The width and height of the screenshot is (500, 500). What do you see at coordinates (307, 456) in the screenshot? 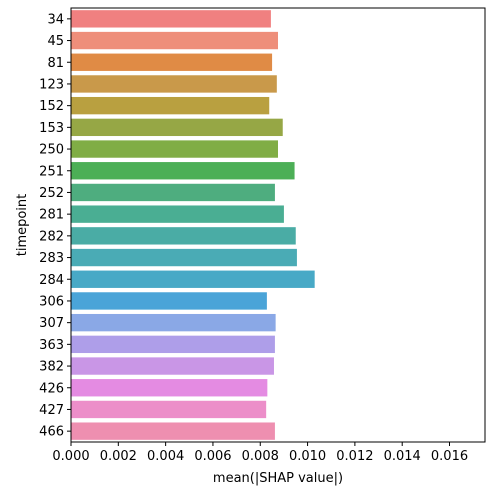
I see `x-tick-label: 0.010` at bounding box center [307, 456].